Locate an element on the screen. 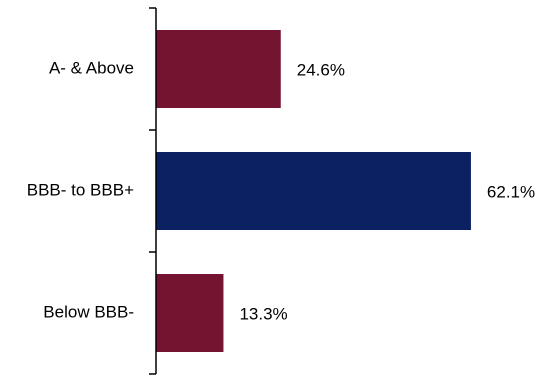 Image resolution: width=546 pixels, height=376 pixels. category-label: Below BBB- is located at coordinates (88, 311).